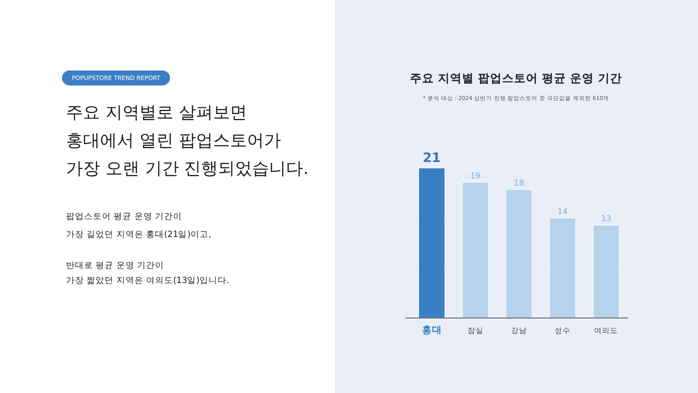 The image size is (698, 393). Describe the element at coordinates (173, 141) in the screenshot. I see `text: 홍대에서 열린 팝업스토어가` at that location.